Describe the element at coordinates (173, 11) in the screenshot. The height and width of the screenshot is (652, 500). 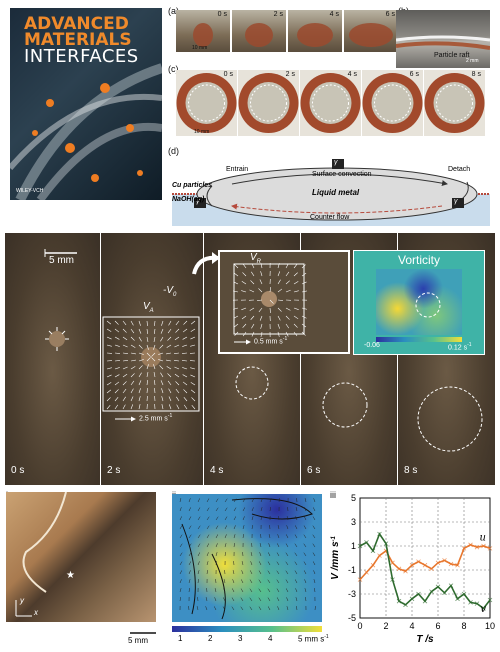
I see `panel-a-label: (a)` at that location.